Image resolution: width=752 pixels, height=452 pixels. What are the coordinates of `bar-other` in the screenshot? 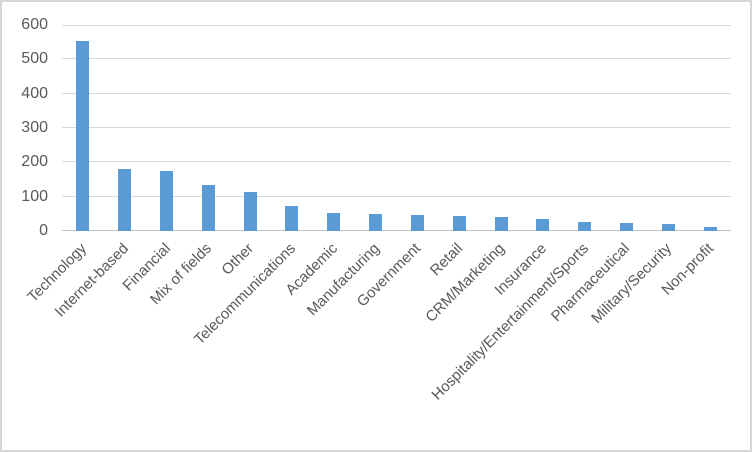 It's located at (250, 211).